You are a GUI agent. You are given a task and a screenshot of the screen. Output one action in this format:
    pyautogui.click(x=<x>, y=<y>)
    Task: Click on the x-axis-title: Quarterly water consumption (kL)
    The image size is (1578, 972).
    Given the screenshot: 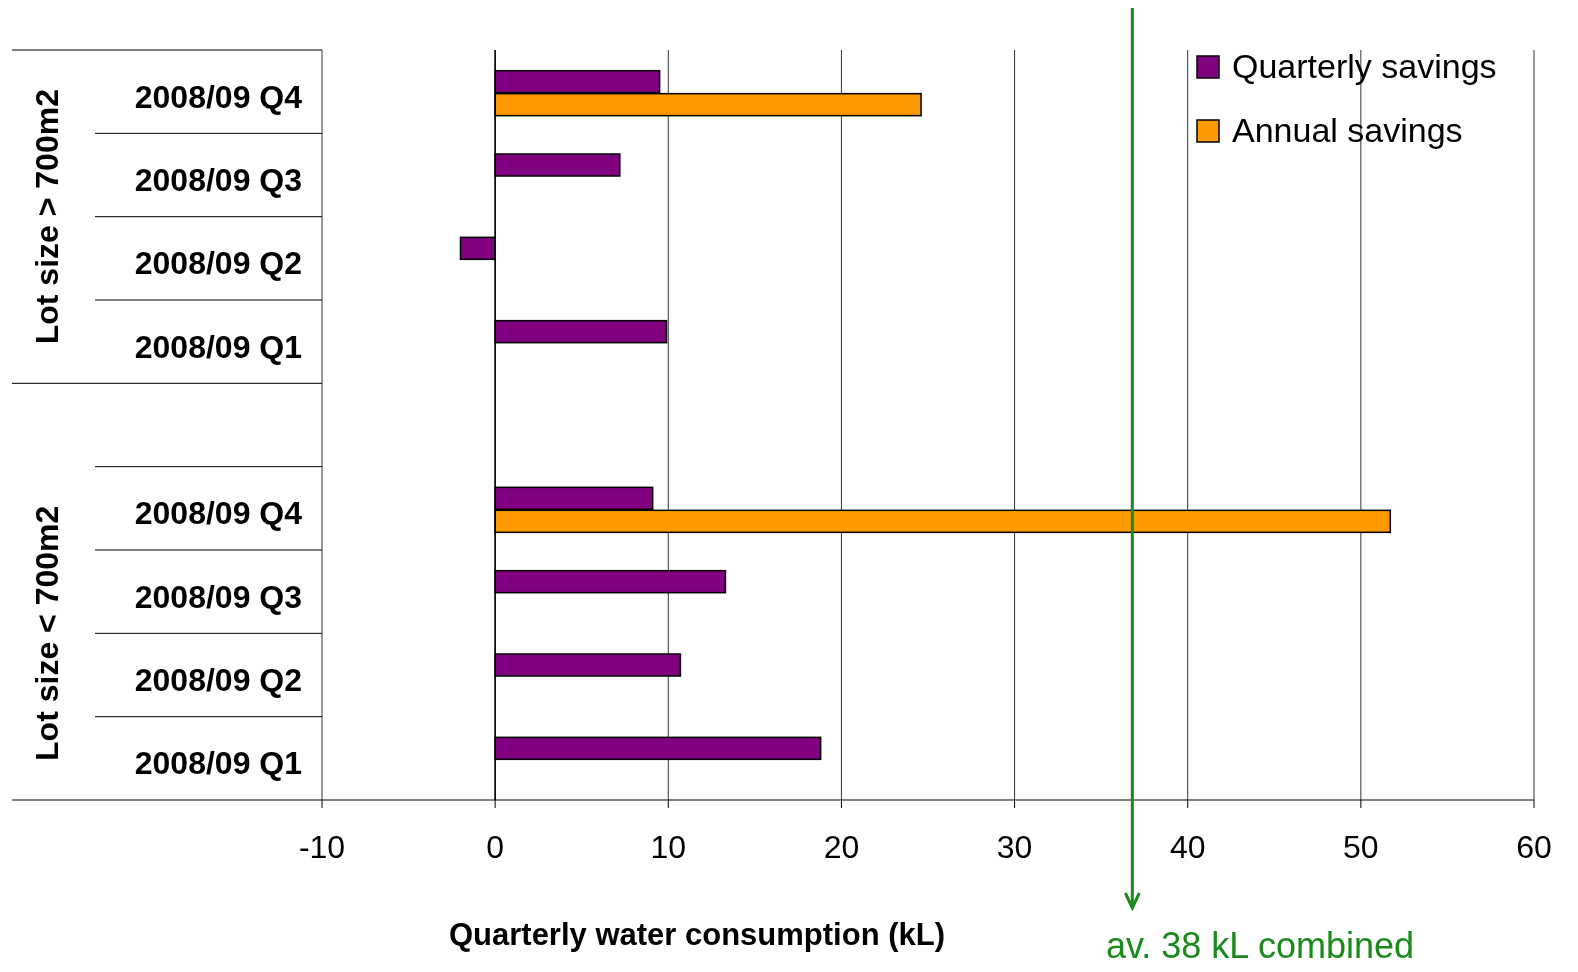 What is the action you would take?
    pyautogui.click(x=697, y=934)
    